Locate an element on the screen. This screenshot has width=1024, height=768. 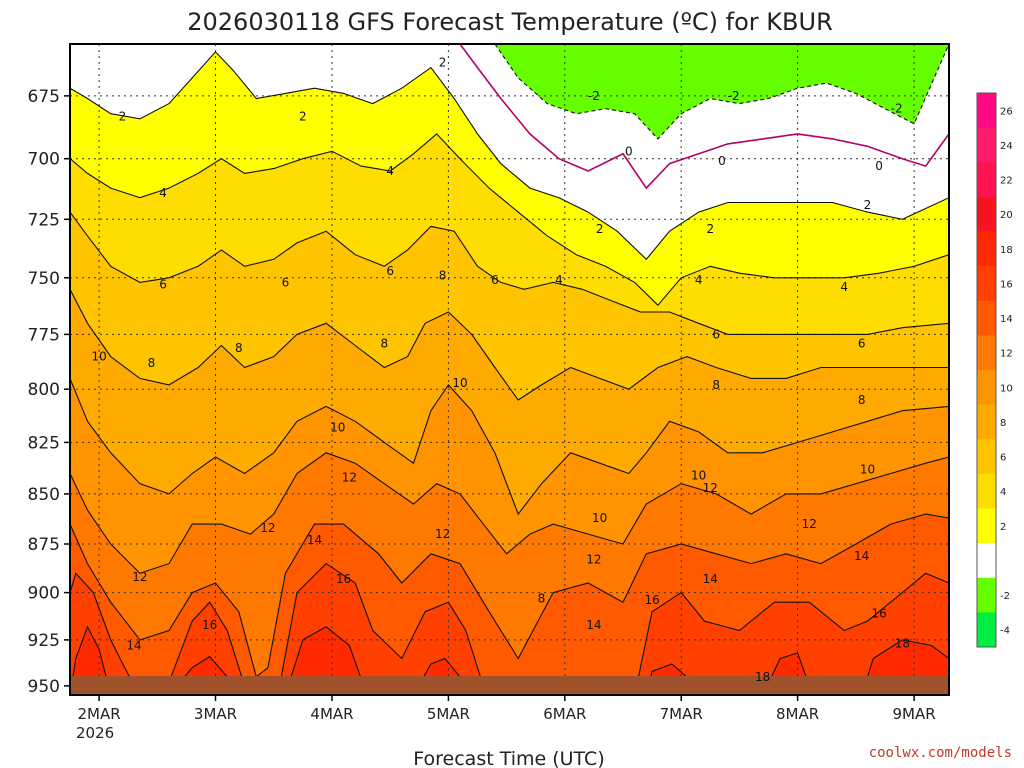
x-axis: 2MAR 3MAR 4MAR 5MAR 6MAR 7MAR 8MAR 9MAR is located at coordinates (507, 709).